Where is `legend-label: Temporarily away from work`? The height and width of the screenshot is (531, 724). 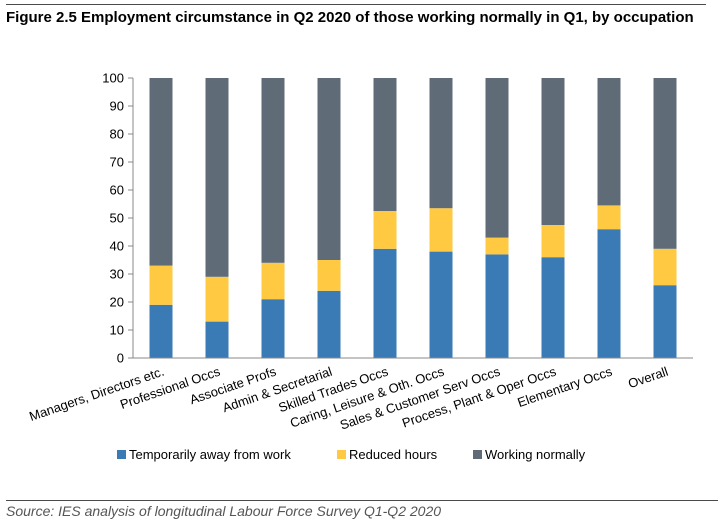
legend-label: Temporarily away from work is located at coordinates (210, 454).